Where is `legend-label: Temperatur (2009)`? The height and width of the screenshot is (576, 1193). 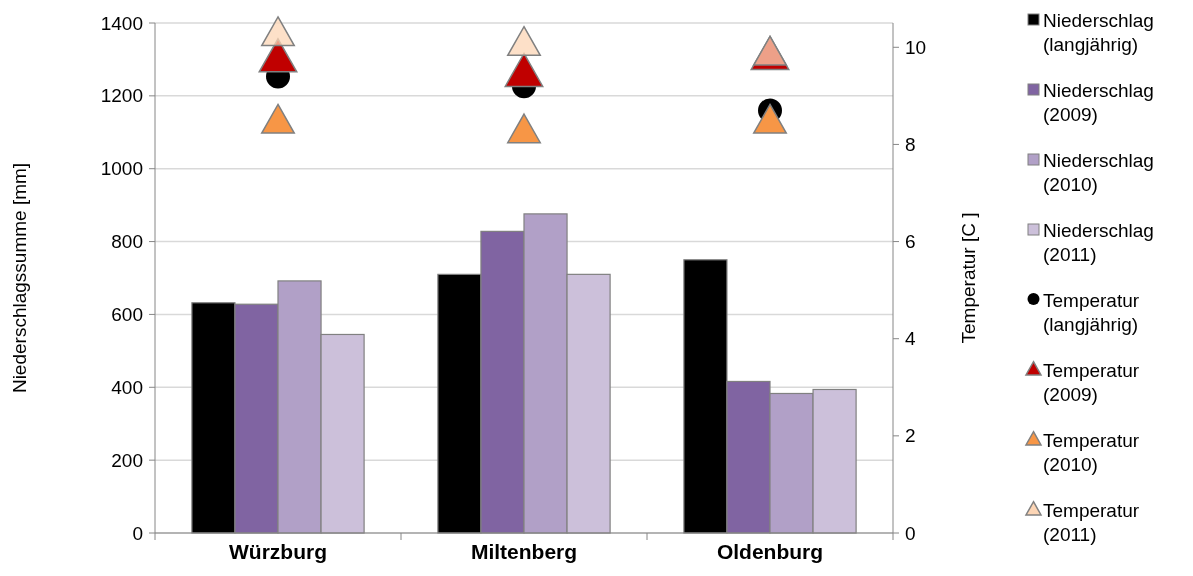
legend-label: Temperatur (2009) is located at coordinates (1091, 382).